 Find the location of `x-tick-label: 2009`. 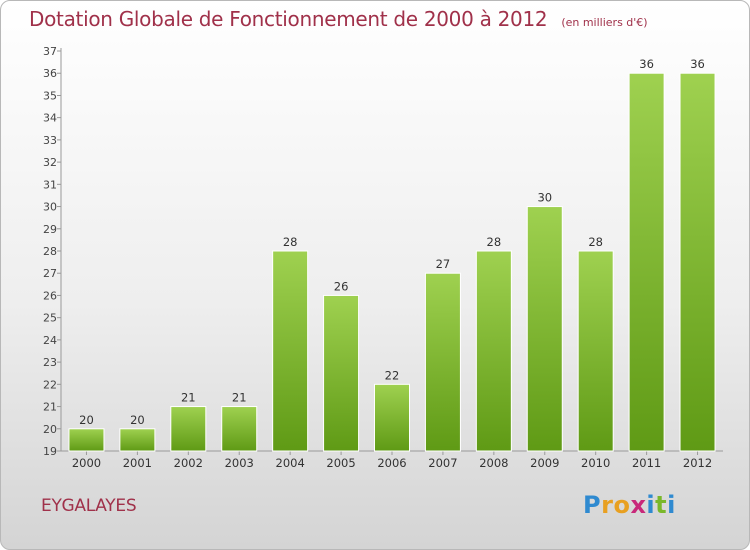

x-tick-label: 2009 is located at coordinates (544, 463).